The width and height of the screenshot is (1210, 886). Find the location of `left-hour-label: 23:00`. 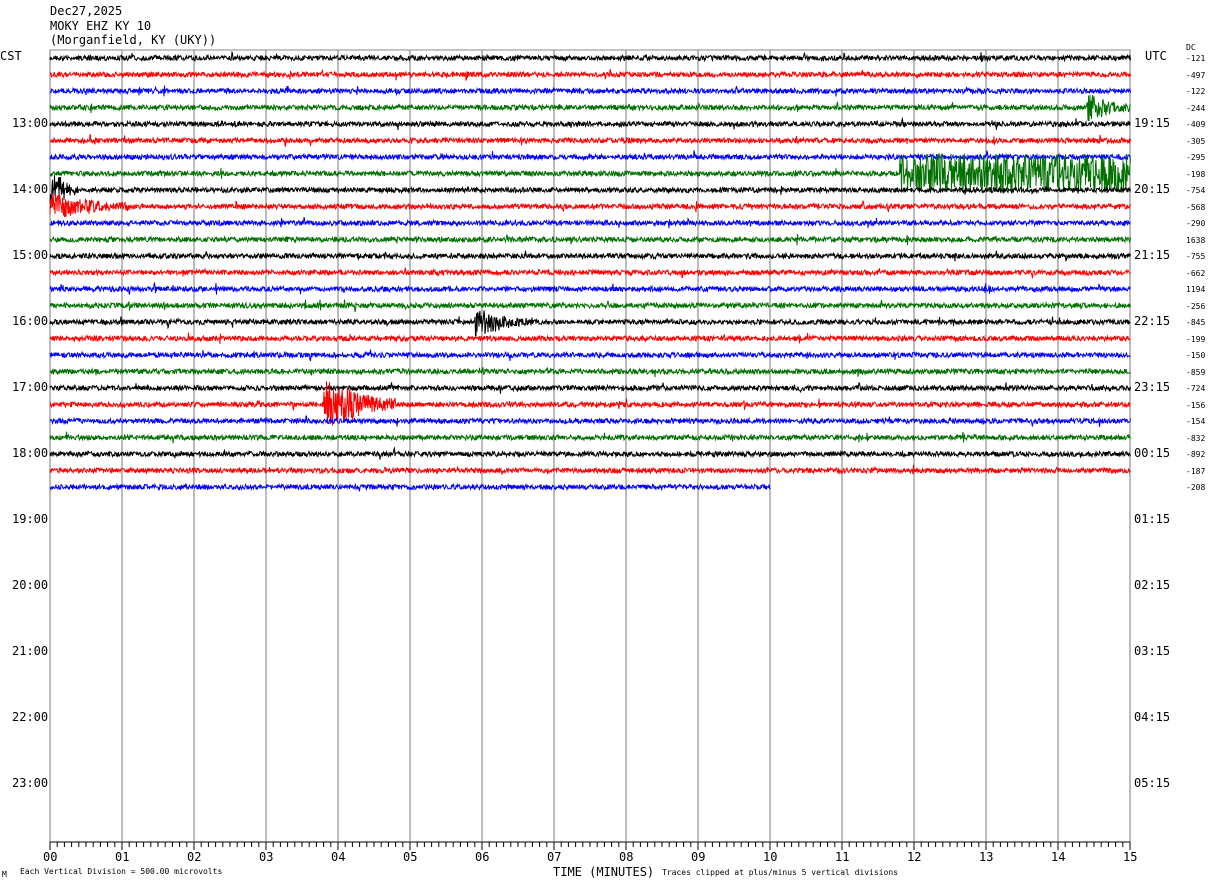

left-hour-label: 23:00 is located at coordinates (30, 783).